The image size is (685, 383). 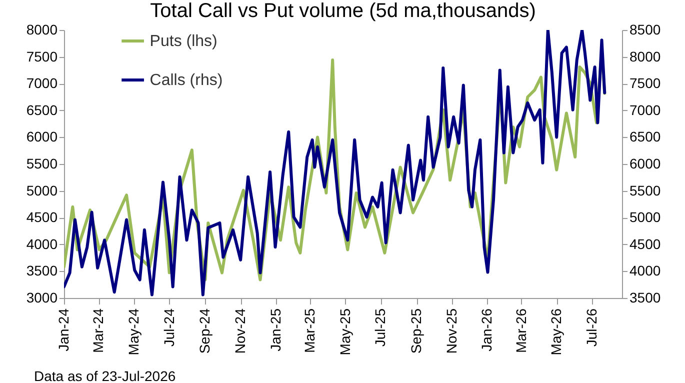 I want to click on y-tick-label: 8000, so click(x=42, y=30).